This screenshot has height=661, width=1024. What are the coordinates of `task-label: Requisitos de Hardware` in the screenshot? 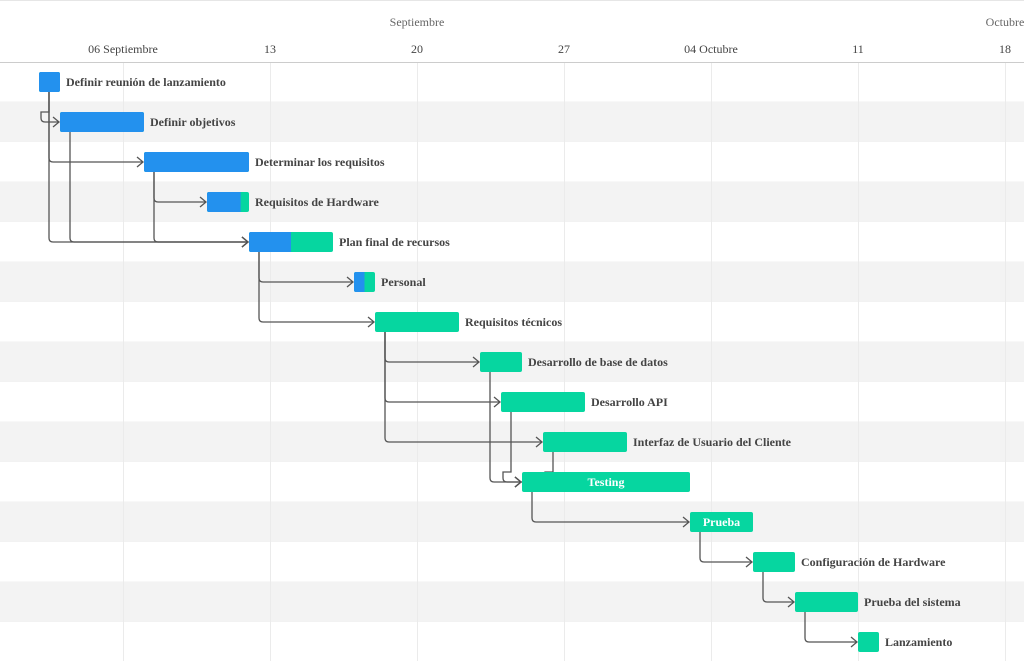 It's located at (317, 202).